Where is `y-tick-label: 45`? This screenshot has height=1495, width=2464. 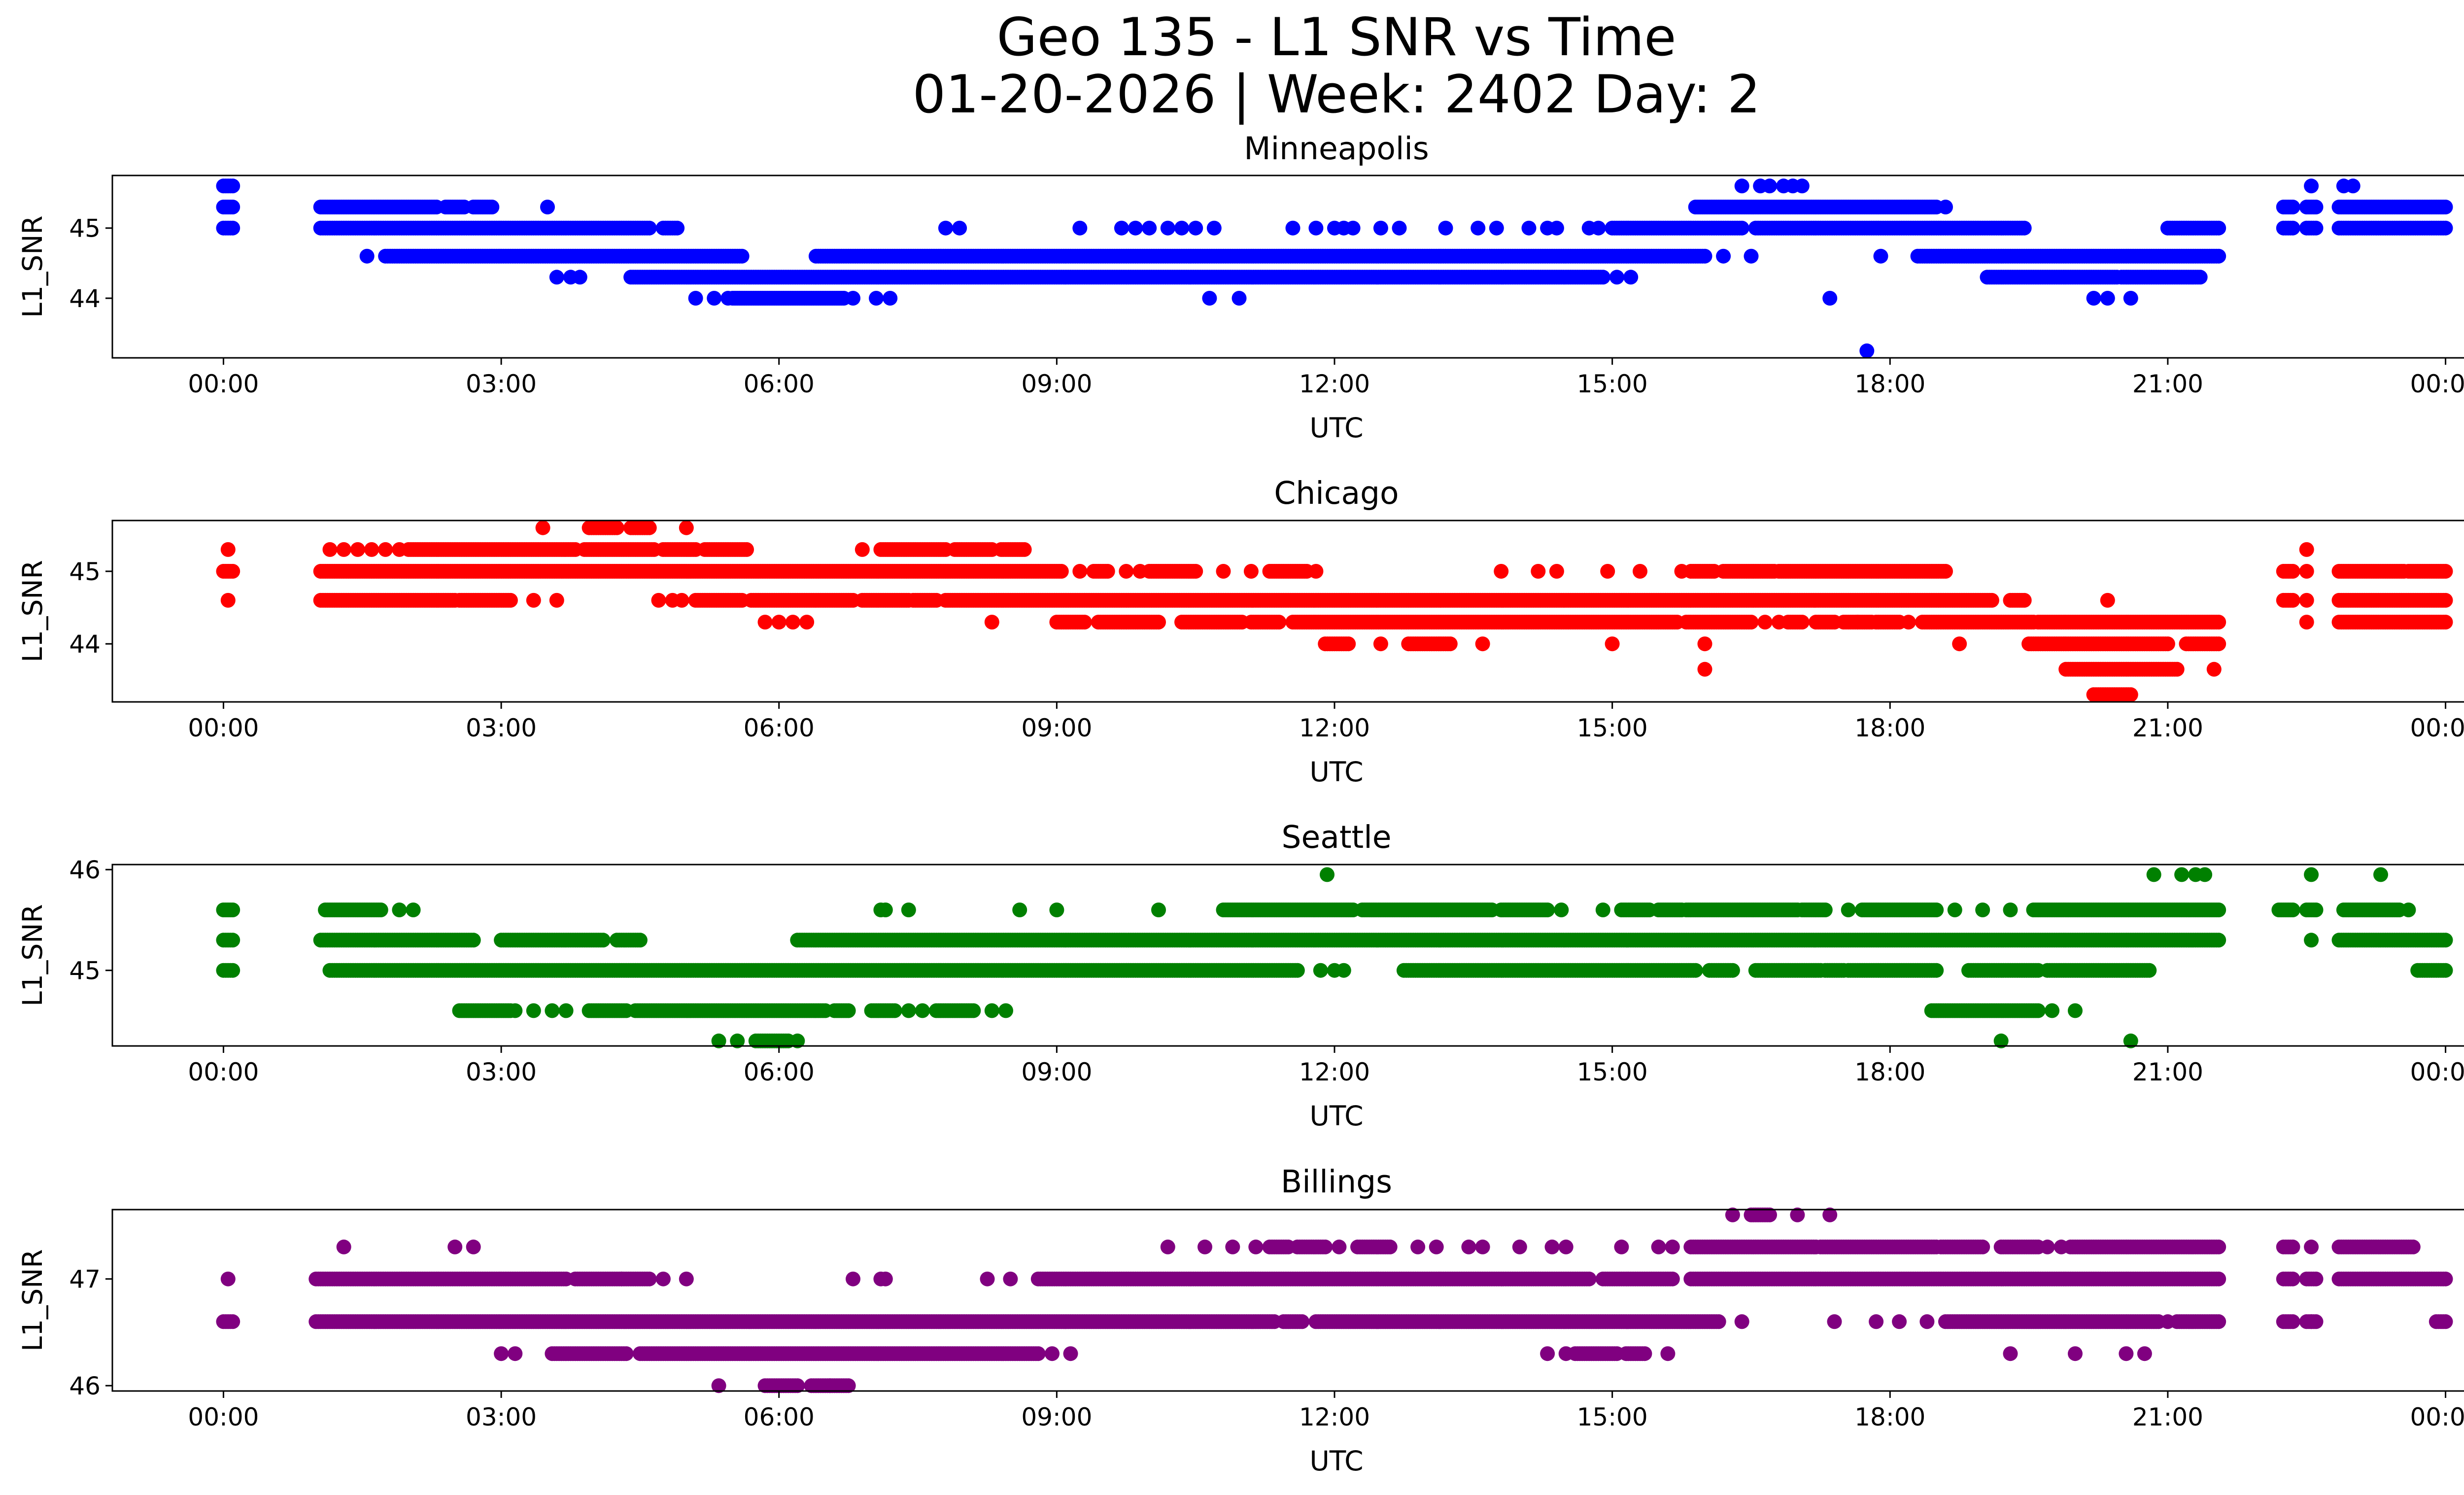 y-tick-label: 45 is located at coordinates (85, 571).